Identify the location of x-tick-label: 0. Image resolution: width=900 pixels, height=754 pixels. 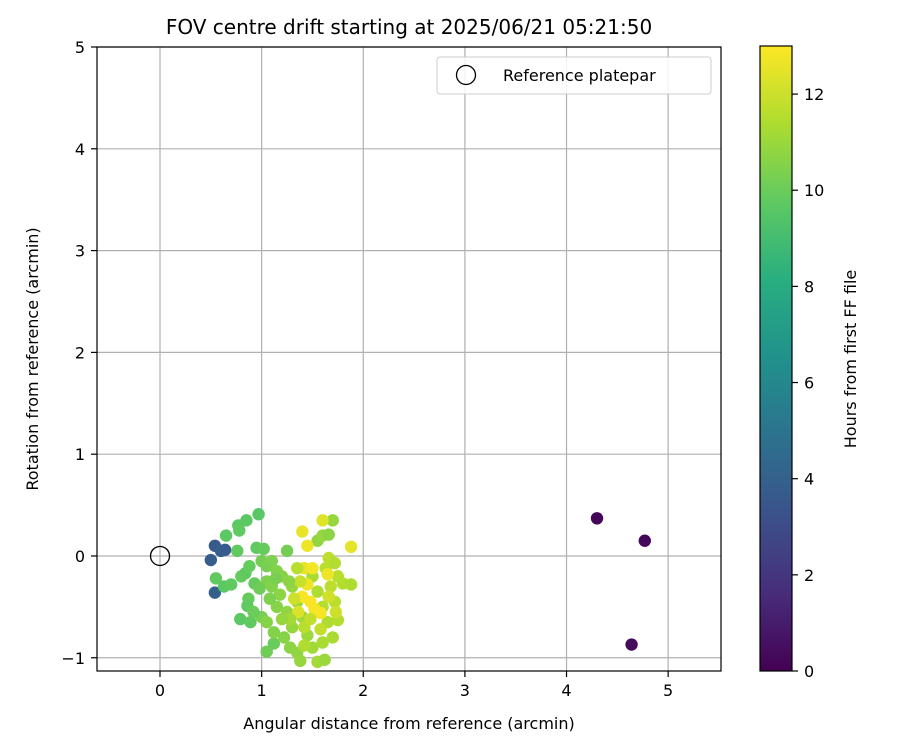
(160, 690).